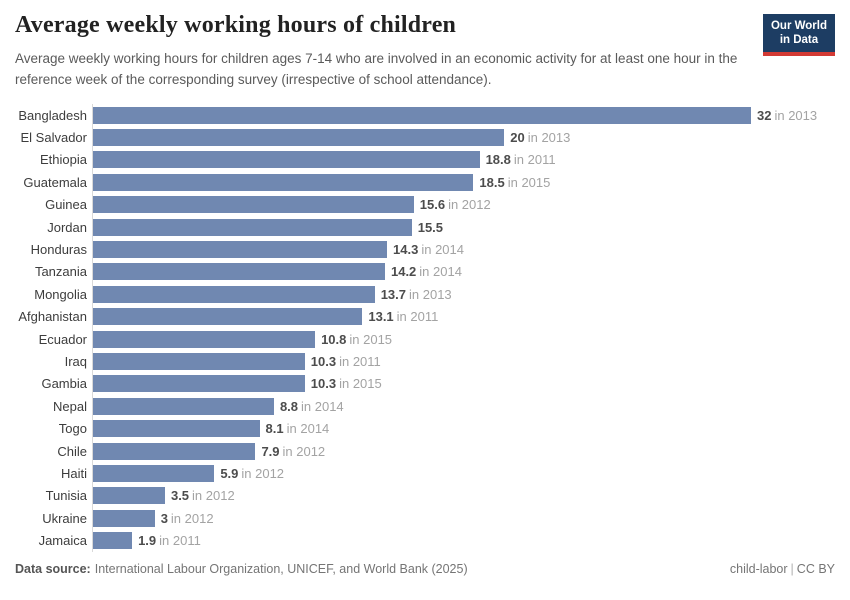 This screenshot has width=850, height=600. Describe the element at coordinates (64, 518) in the screenshot. I see `country-label: Ukraine` at that location.